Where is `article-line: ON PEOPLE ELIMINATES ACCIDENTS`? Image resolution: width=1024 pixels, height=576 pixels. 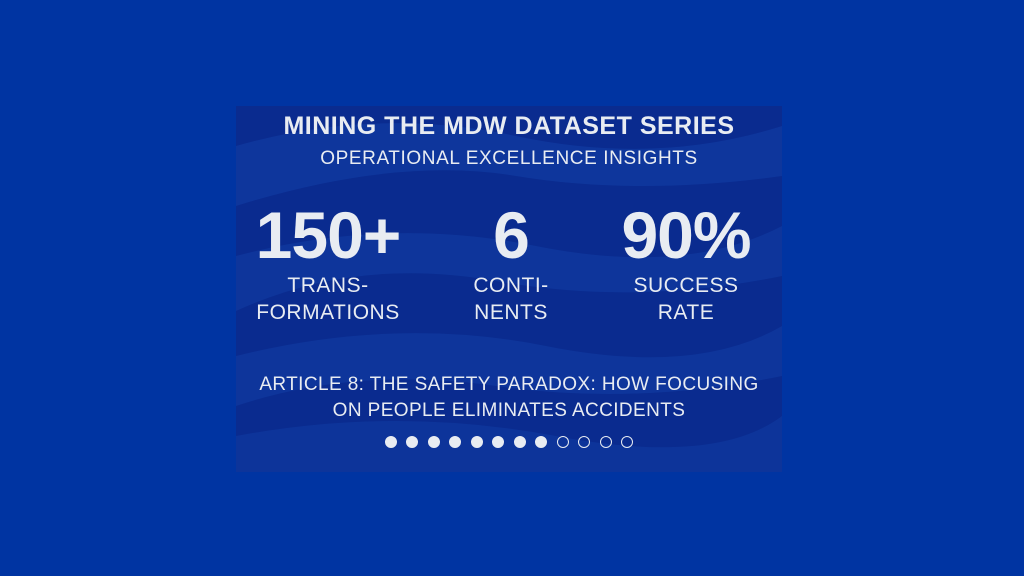 article-line: ON PEOPLE ELIMINATES ACCIDENTS is located at coordinates (509, 410).